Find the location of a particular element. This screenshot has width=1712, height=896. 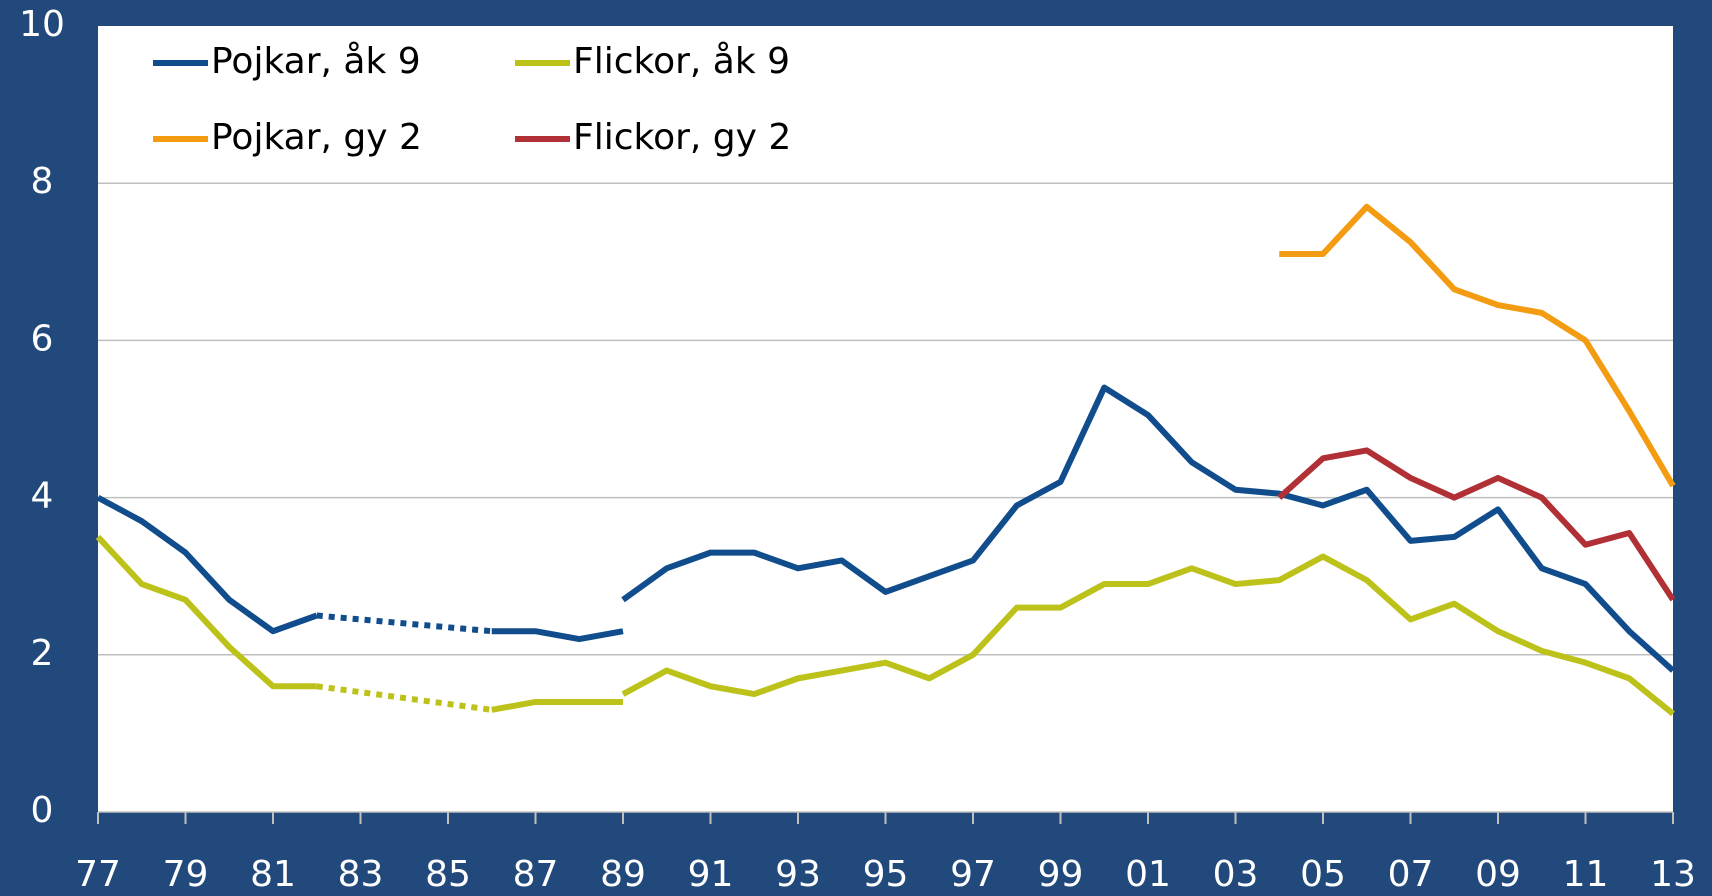

x-tick-label: 97 is located at coordinates (973, 874).